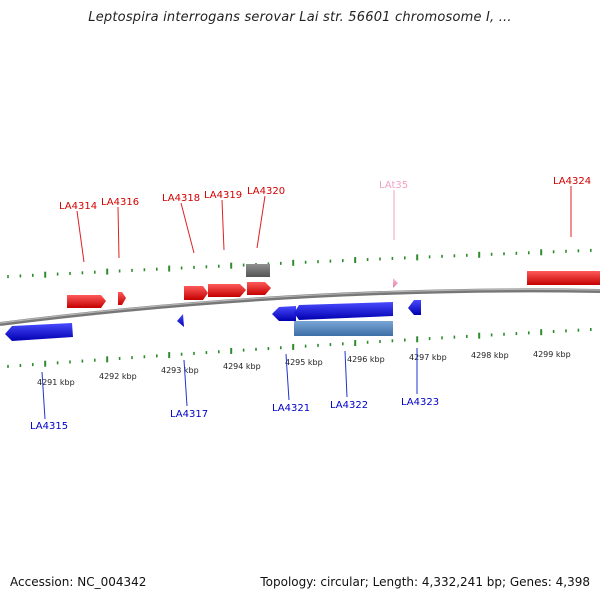 The width and height of the screenshot is (600, 600). I want to click on tick-label: 4292 kbp, so click(118, 376).